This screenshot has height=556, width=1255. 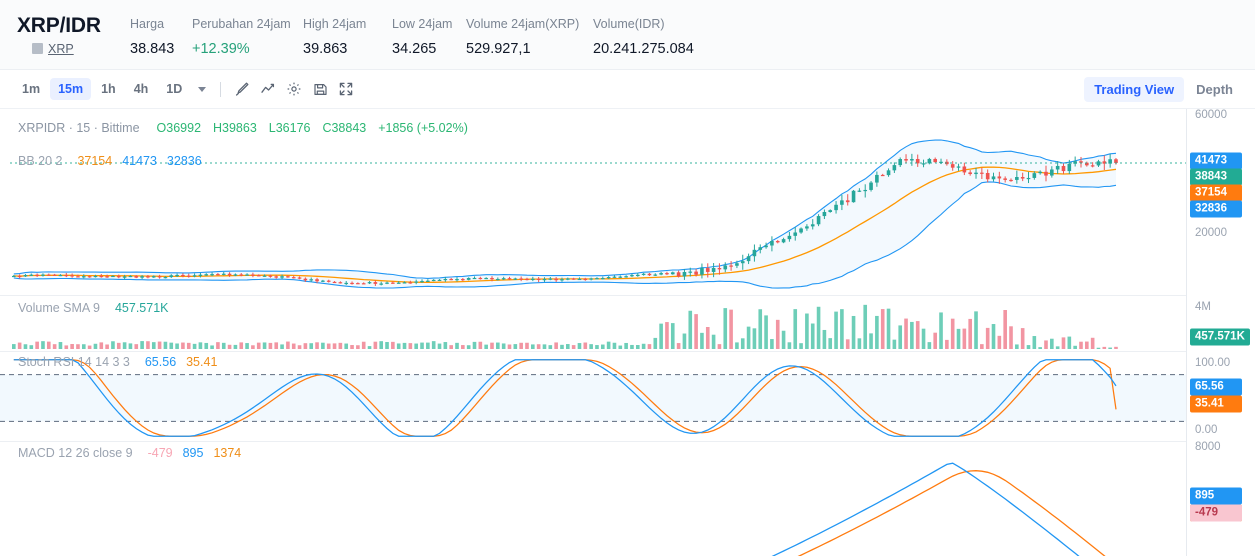 What do you see at coordinates (523, 23) in the screenshot?
I see `stat-label: Volume 24jam(XRP)` at bounding box center [523, 23].